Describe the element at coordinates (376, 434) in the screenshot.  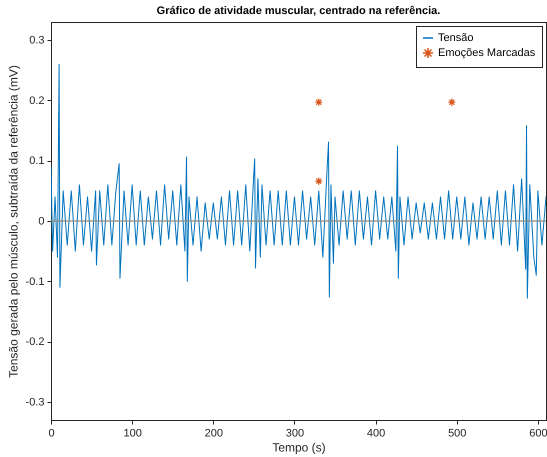
I see `x-tick-label: 400` at that location.